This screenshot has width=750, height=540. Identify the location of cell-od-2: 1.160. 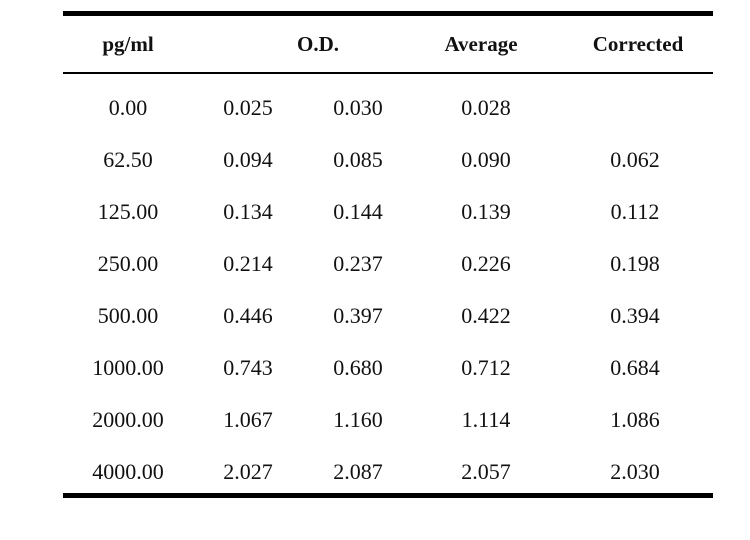
(358, 419).